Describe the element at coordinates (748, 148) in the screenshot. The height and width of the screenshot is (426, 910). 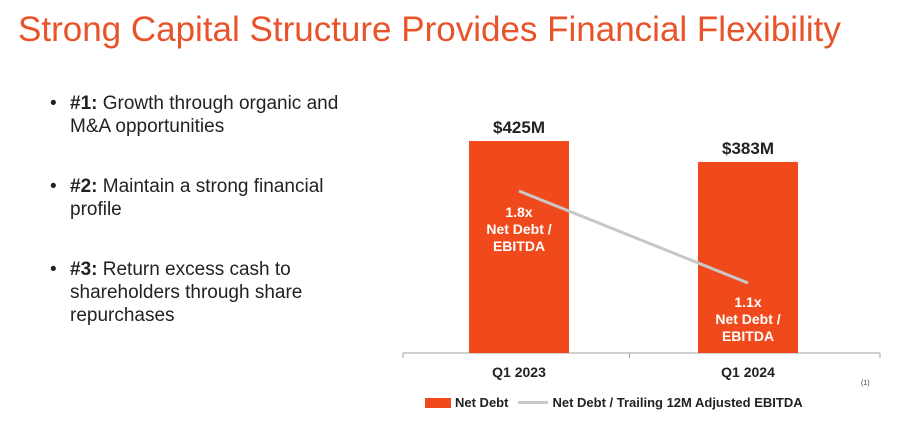
I see `bar-value-label: $383M` at that location.